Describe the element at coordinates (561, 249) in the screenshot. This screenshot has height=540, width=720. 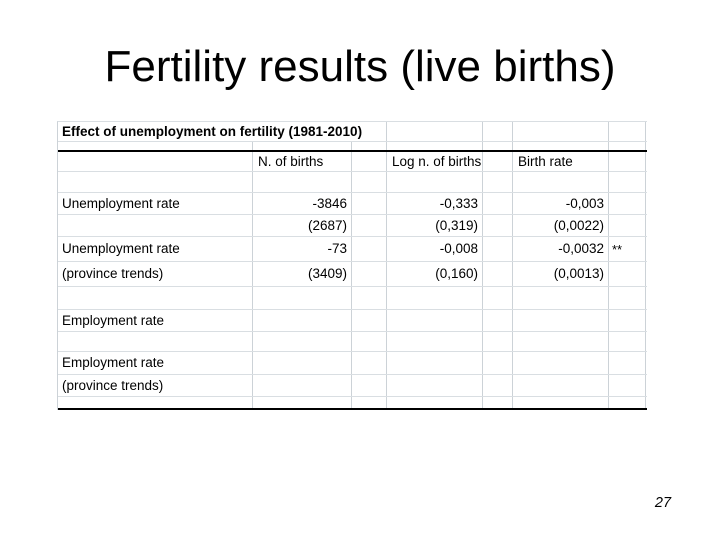
I see `estimate-birth-rate: -0,0032` at that location.